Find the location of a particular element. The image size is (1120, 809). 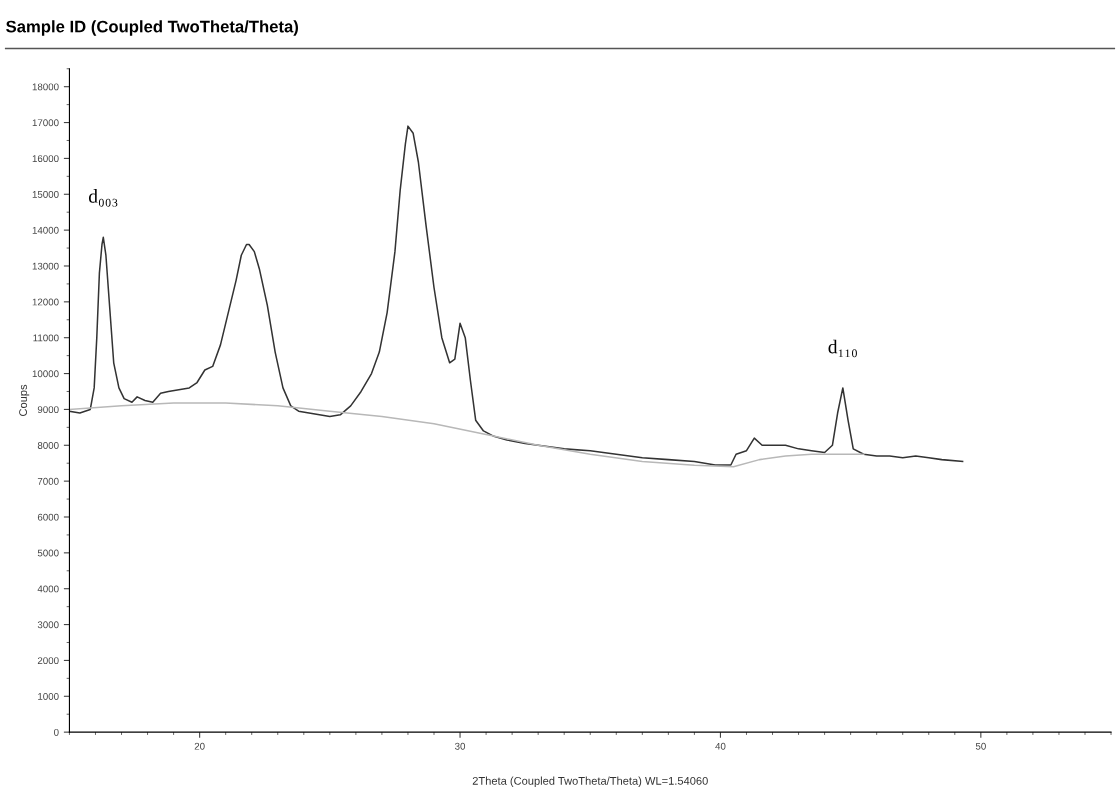

y-tick-label: 1000 is located at coordinates (48, 696).